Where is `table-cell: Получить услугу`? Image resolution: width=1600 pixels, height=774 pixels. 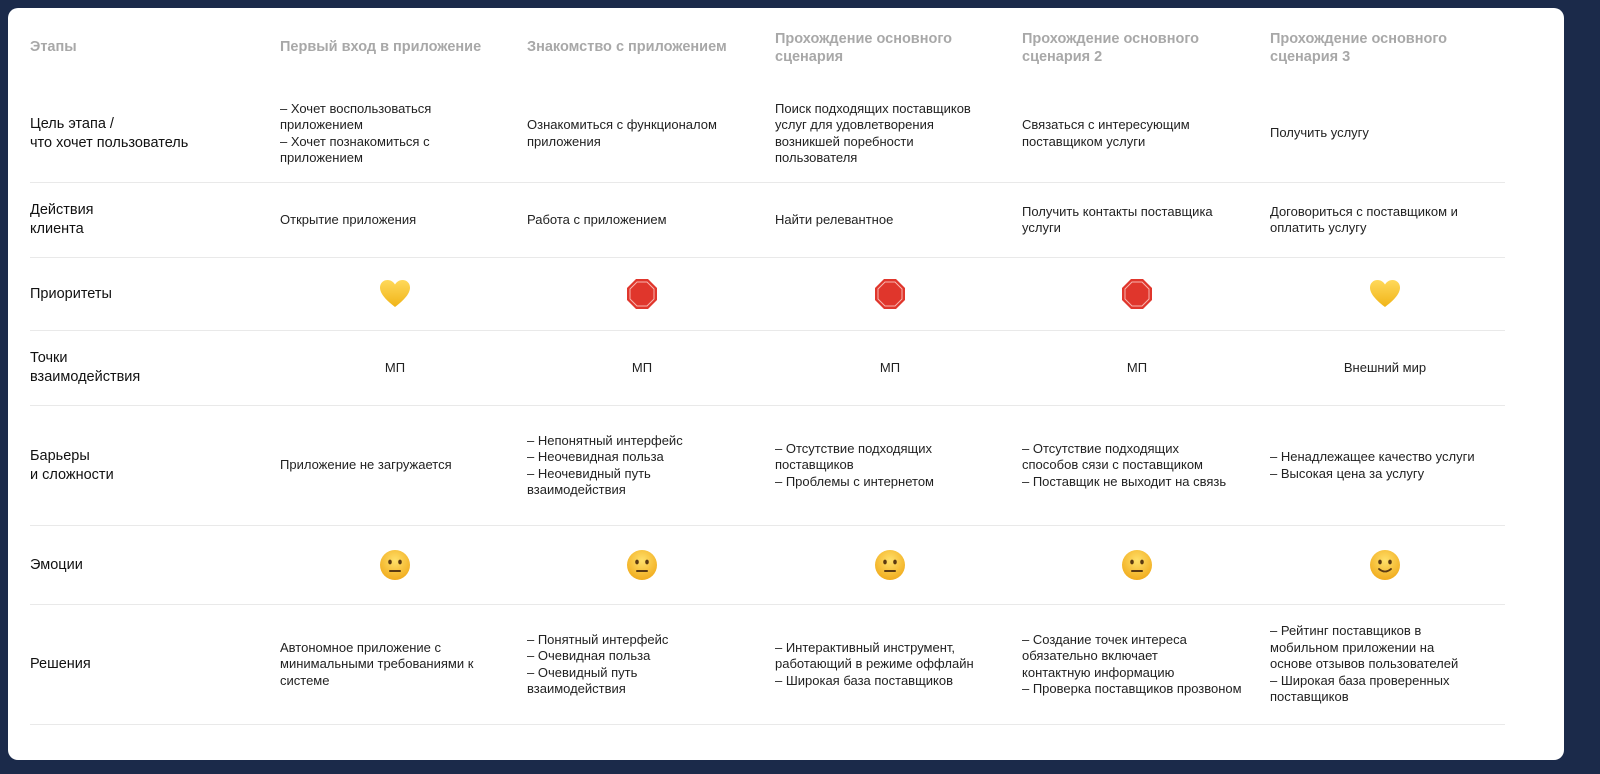
table-cell: Получить услугу is located at coordinates (1319, 133).